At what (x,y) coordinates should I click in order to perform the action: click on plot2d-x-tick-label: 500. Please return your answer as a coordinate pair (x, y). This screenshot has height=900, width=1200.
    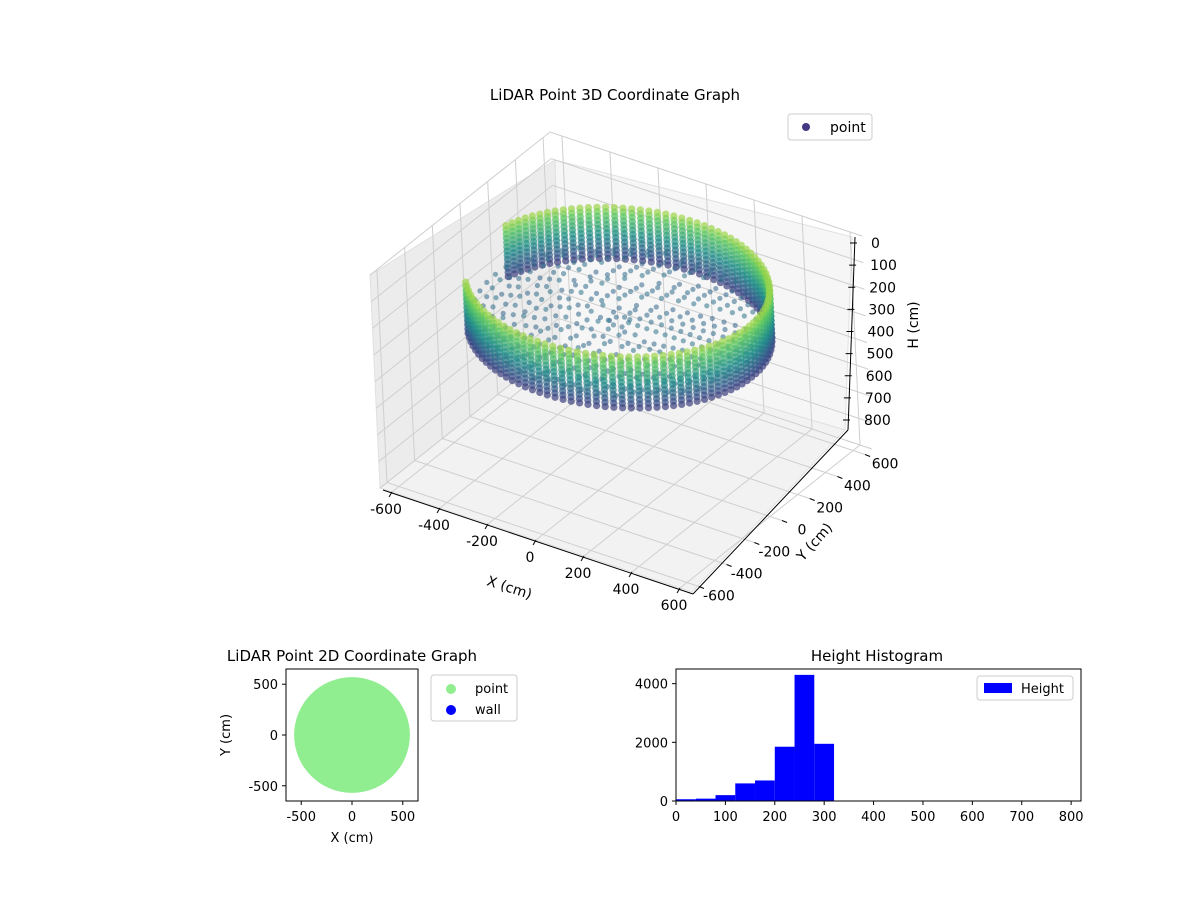
    Looking at the image, I should click on (402, 817).